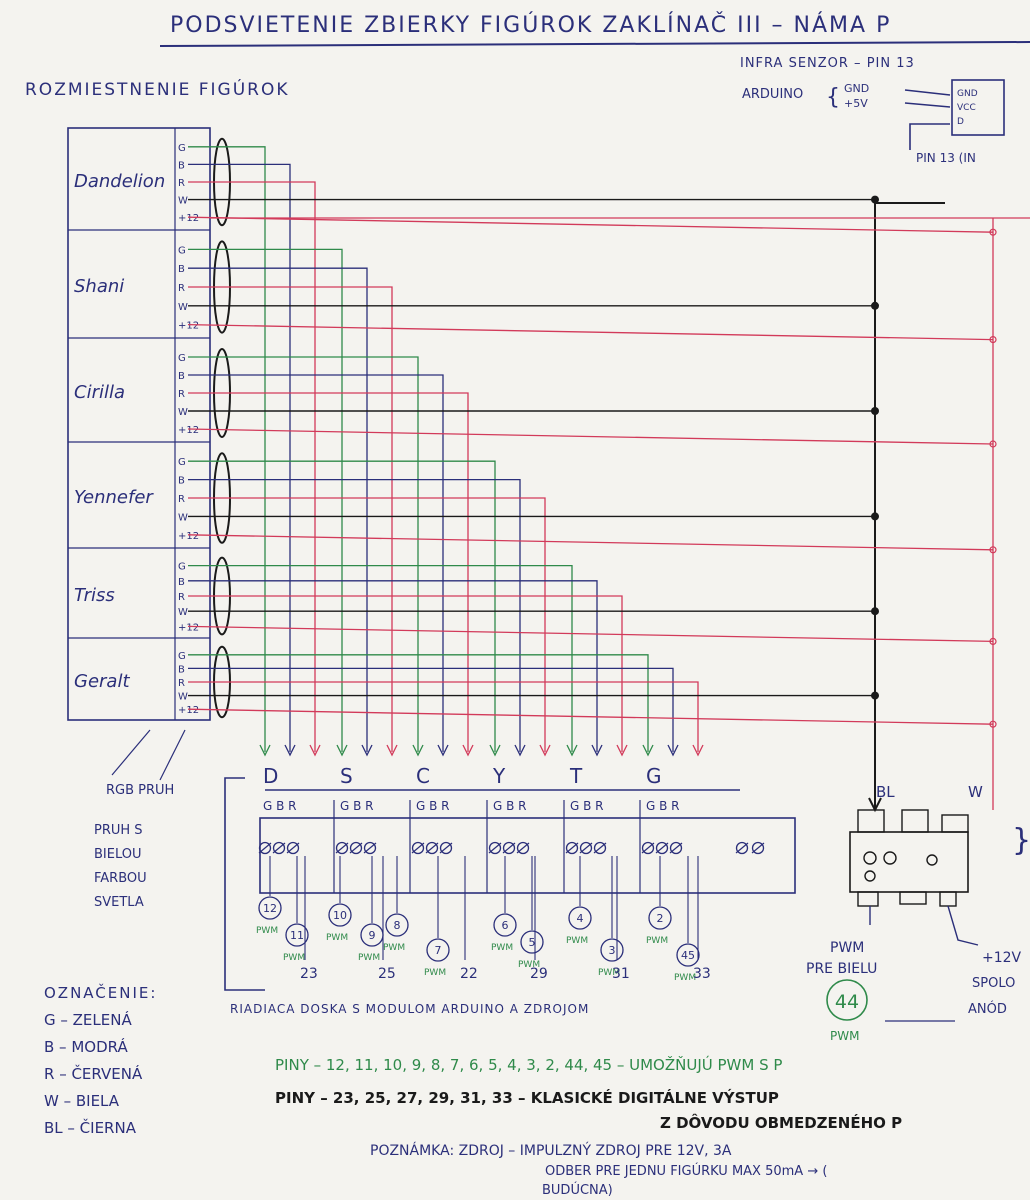  Describe the element at coordinates (120, 878) in the screenshot. I see `rgb-note-line-4: FARBOU` at that location.